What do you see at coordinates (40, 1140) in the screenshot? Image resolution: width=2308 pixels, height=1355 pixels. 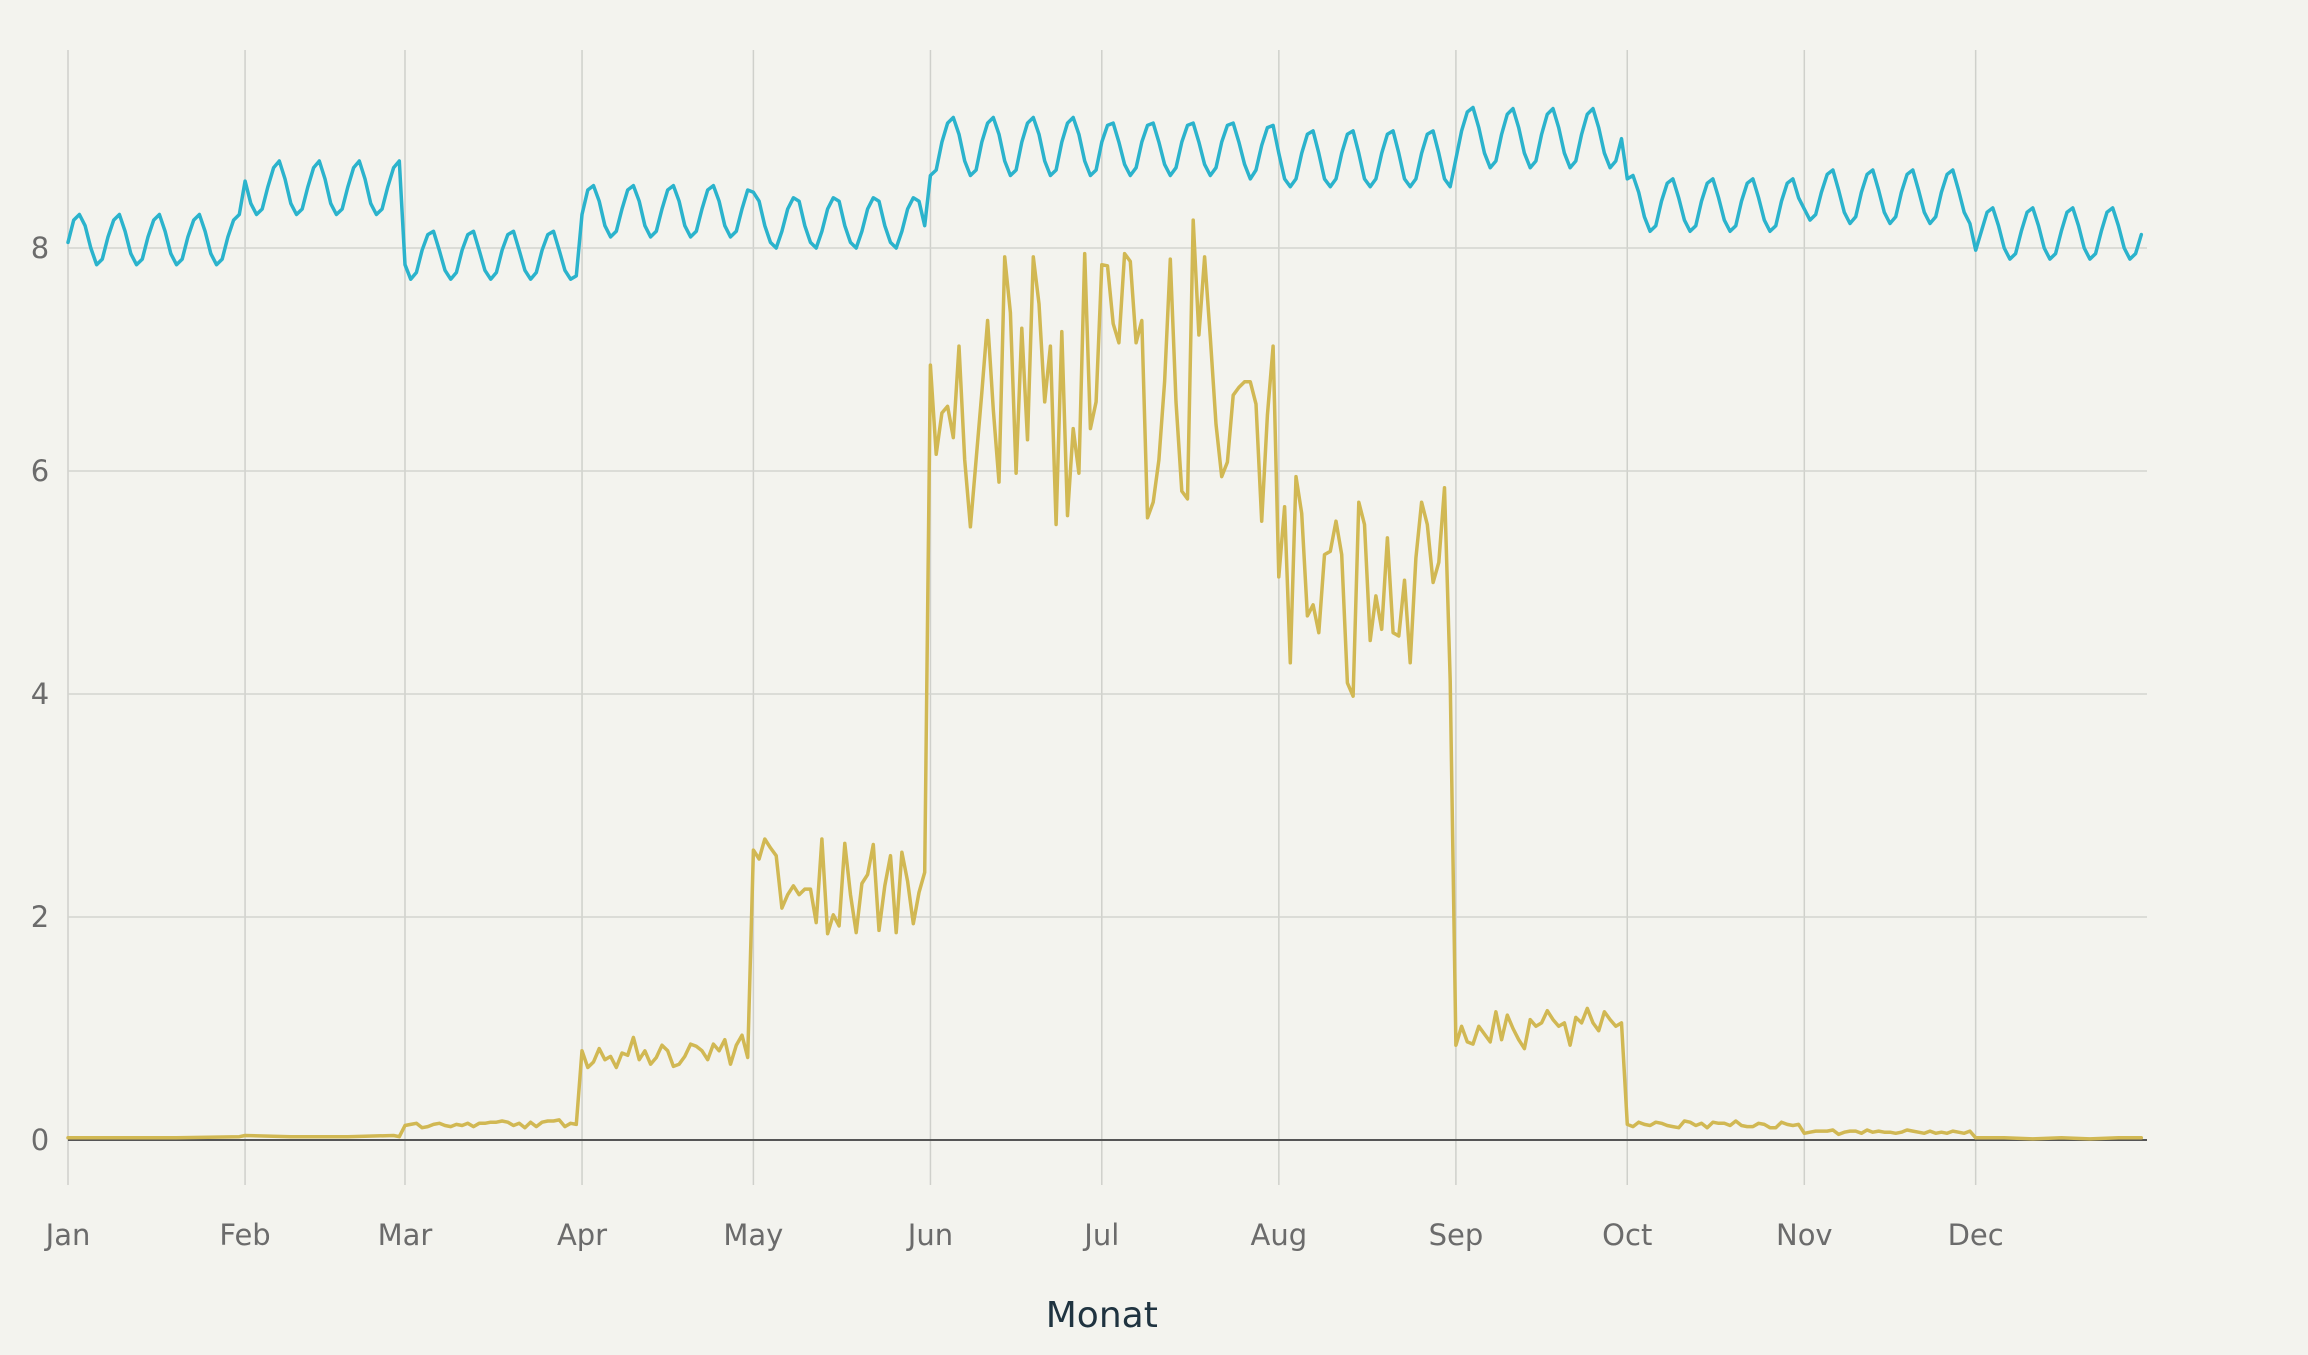 I see `y-tick-label: 0` at bounding box center [40, 1140].